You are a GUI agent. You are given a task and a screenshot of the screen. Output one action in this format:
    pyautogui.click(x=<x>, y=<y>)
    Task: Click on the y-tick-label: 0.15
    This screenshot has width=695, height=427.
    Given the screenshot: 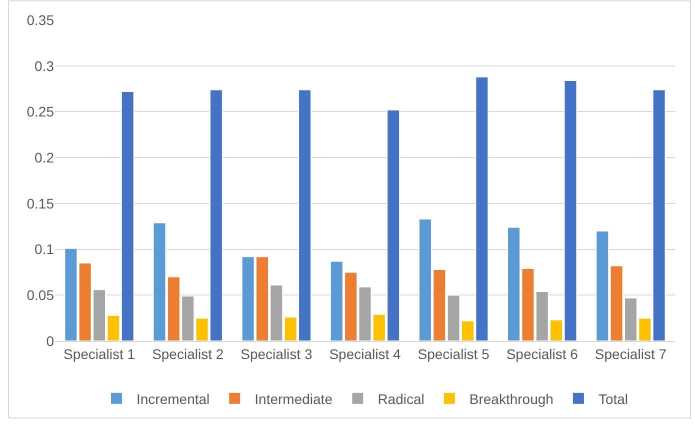 What is the action you would take?
    pyautogui.click(x=40, y=203)
    